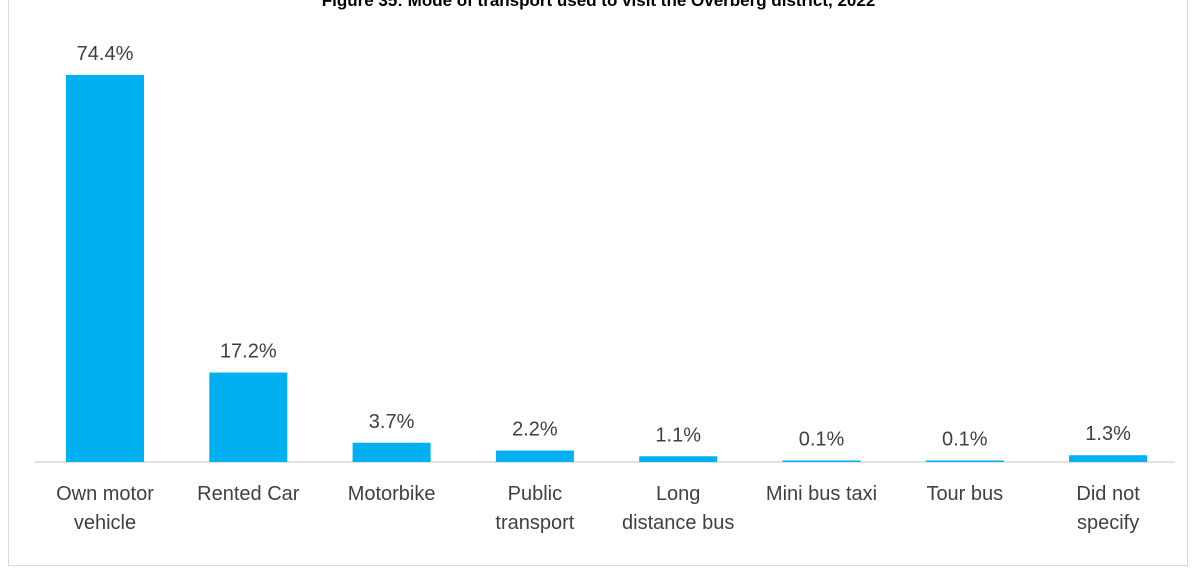  What do you see at coordinates (105, 494) in the screenshot?
I see `category-label-line: Own motor` at bounding box center [105, 494].